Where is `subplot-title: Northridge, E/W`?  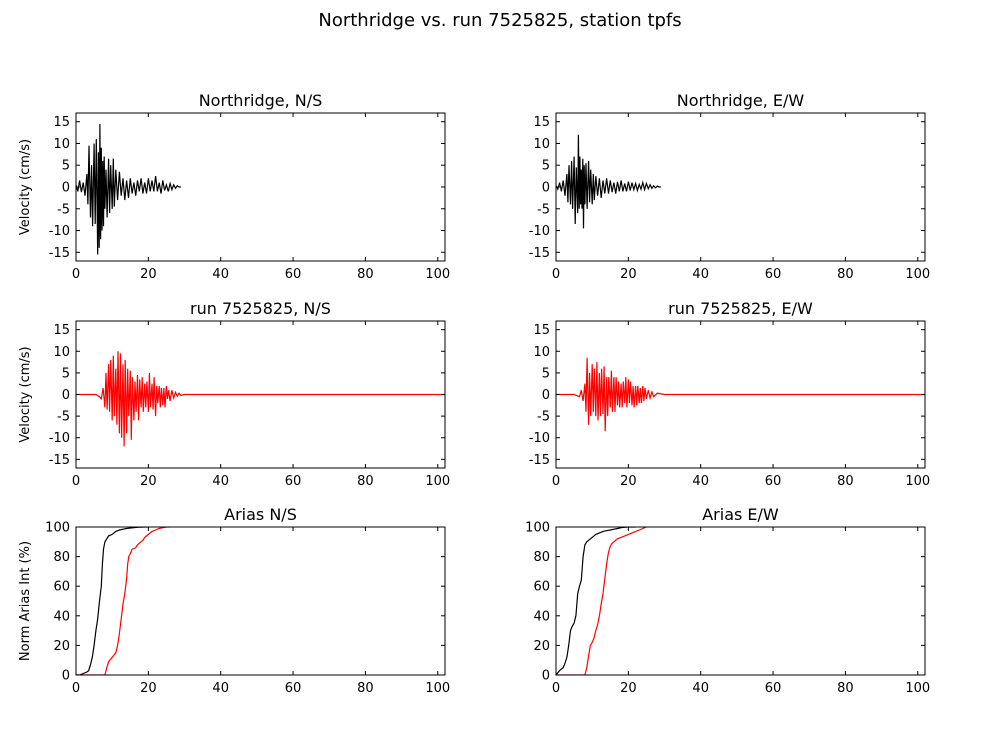 subplot-title: Northridge, E/W is located at coordinates (741, 100).